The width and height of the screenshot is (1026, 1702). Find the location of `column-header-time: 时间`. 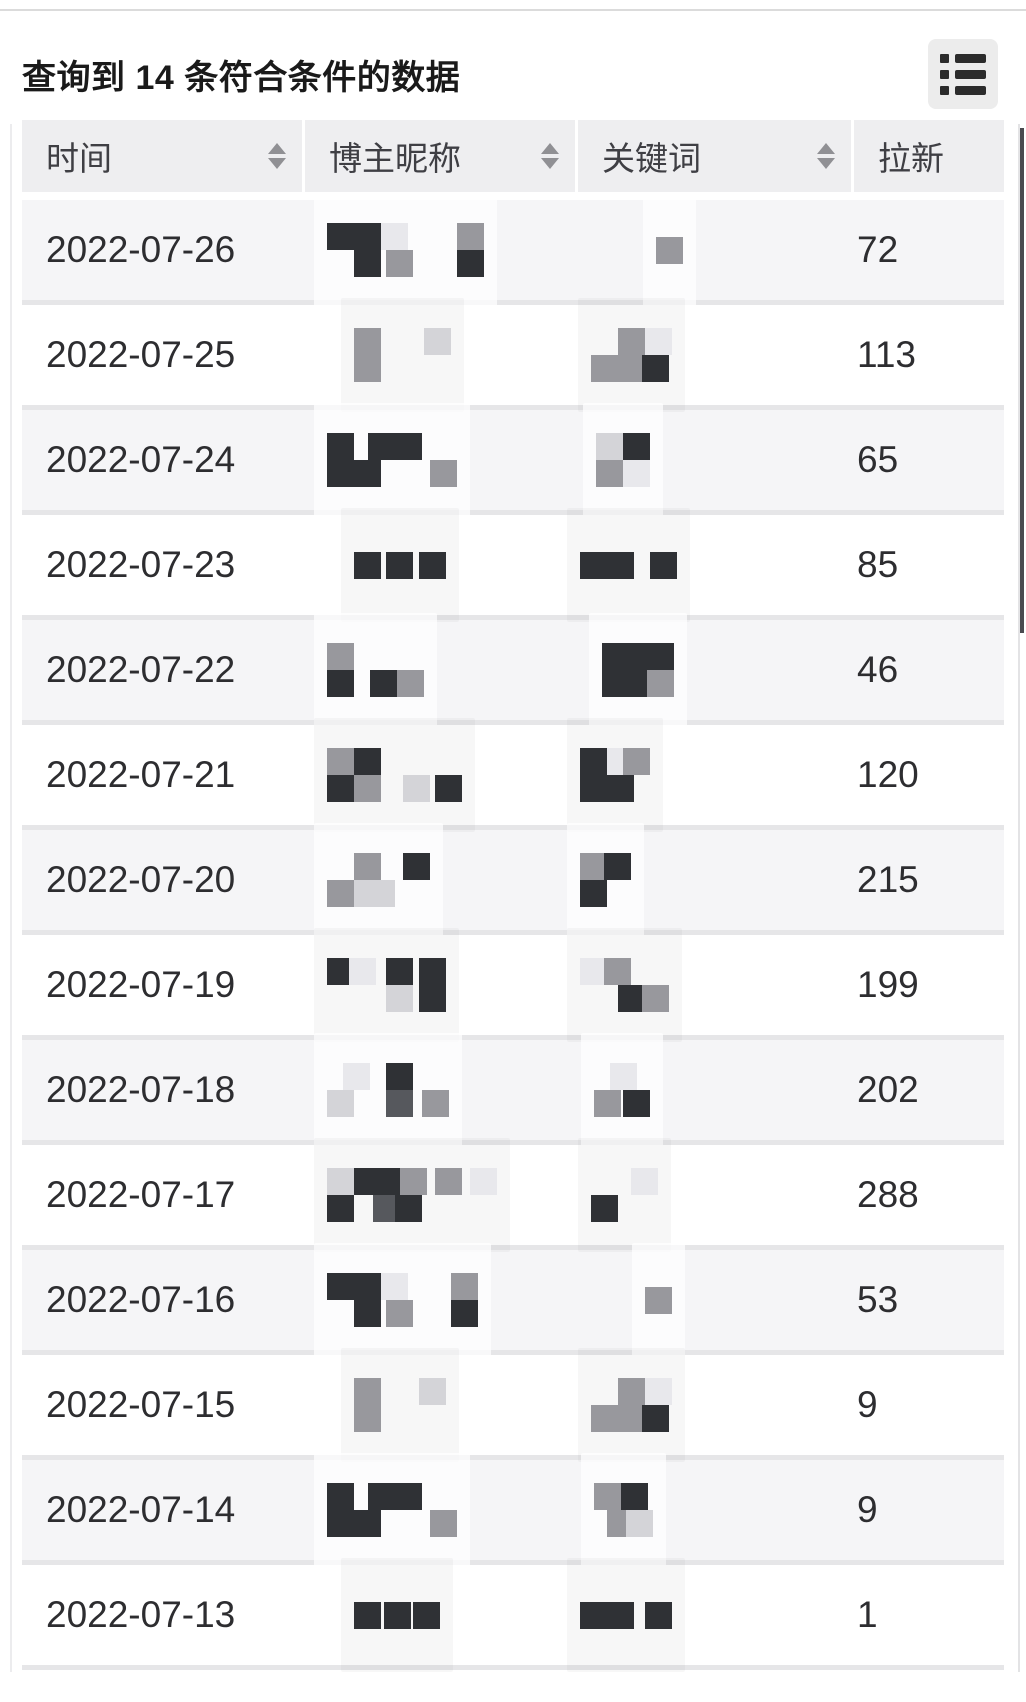

column-header-time: 时间 is located at coordinates (162, 156).